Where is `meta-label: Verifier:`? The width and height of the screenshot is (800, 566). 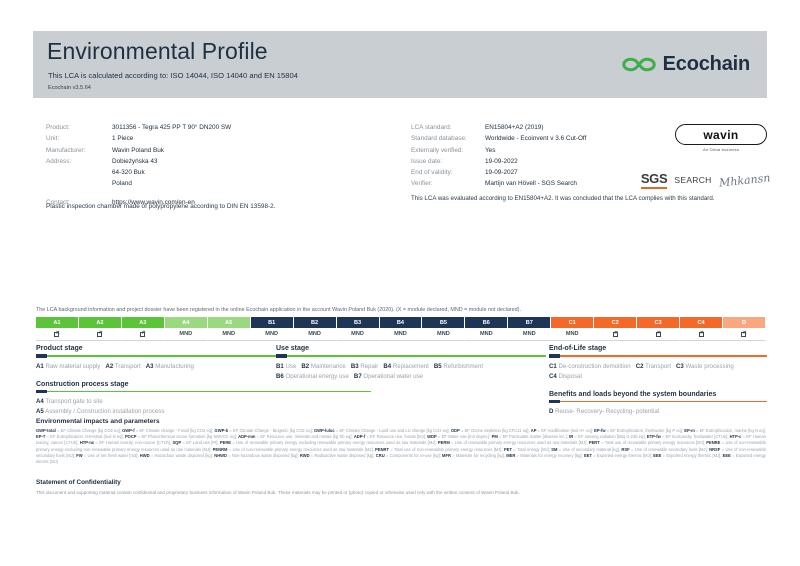
meta-label: Verifier: is located at coordinates (422, 184).